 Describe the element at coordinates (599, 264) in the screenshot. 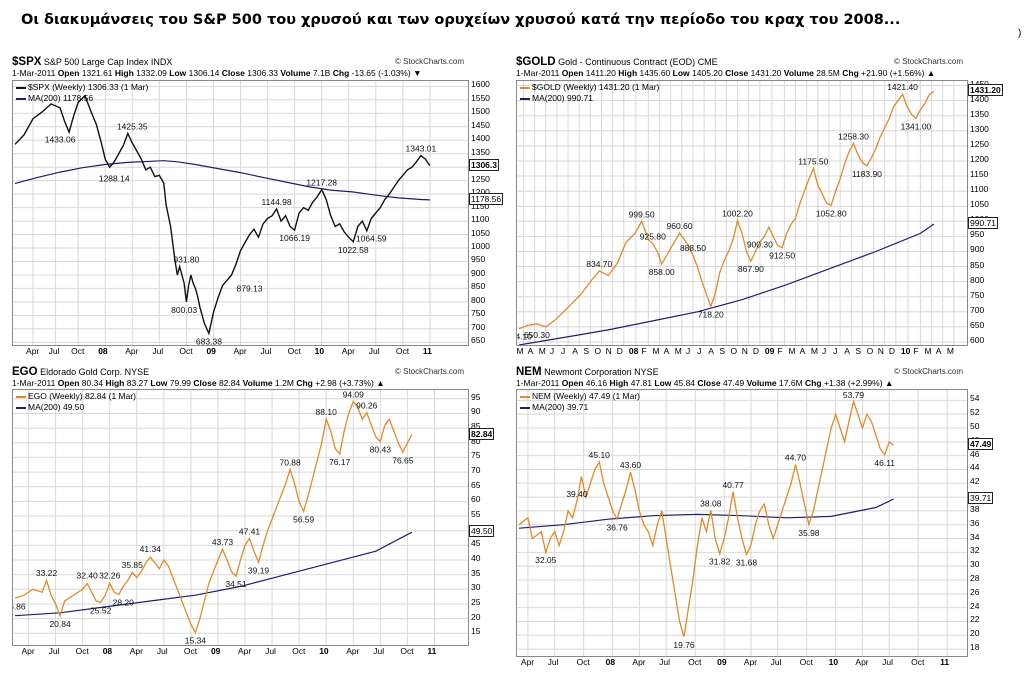

I see `gold-price-annotation: 834.70` at that location.